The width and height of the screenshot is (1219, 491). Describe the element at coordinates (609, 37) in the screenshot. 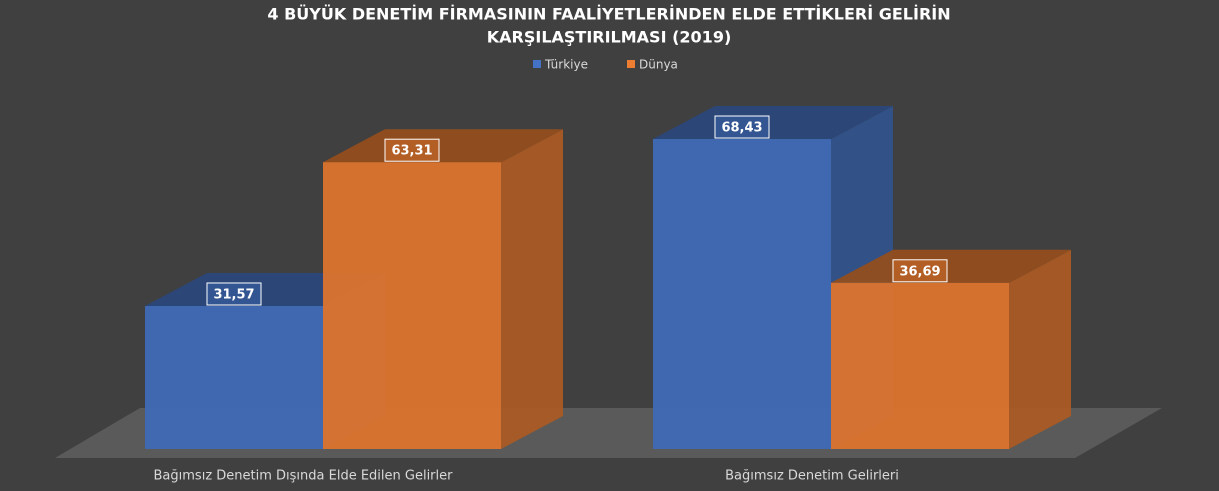

I see `chart-title: KARŞILAŞTIRILMASI (2019)` at that location.